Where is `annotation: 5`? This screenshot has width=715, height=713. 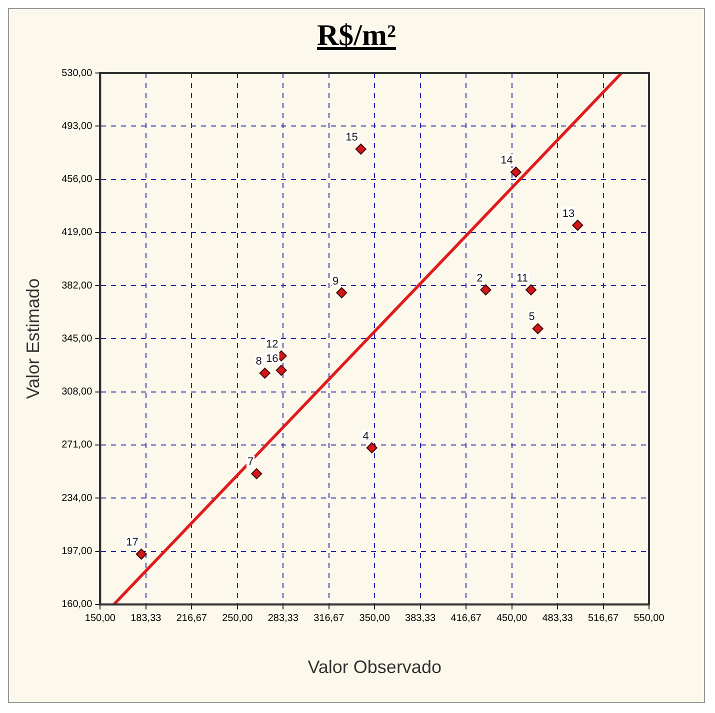 annotation: 5 is located at coordinates (531, 317).